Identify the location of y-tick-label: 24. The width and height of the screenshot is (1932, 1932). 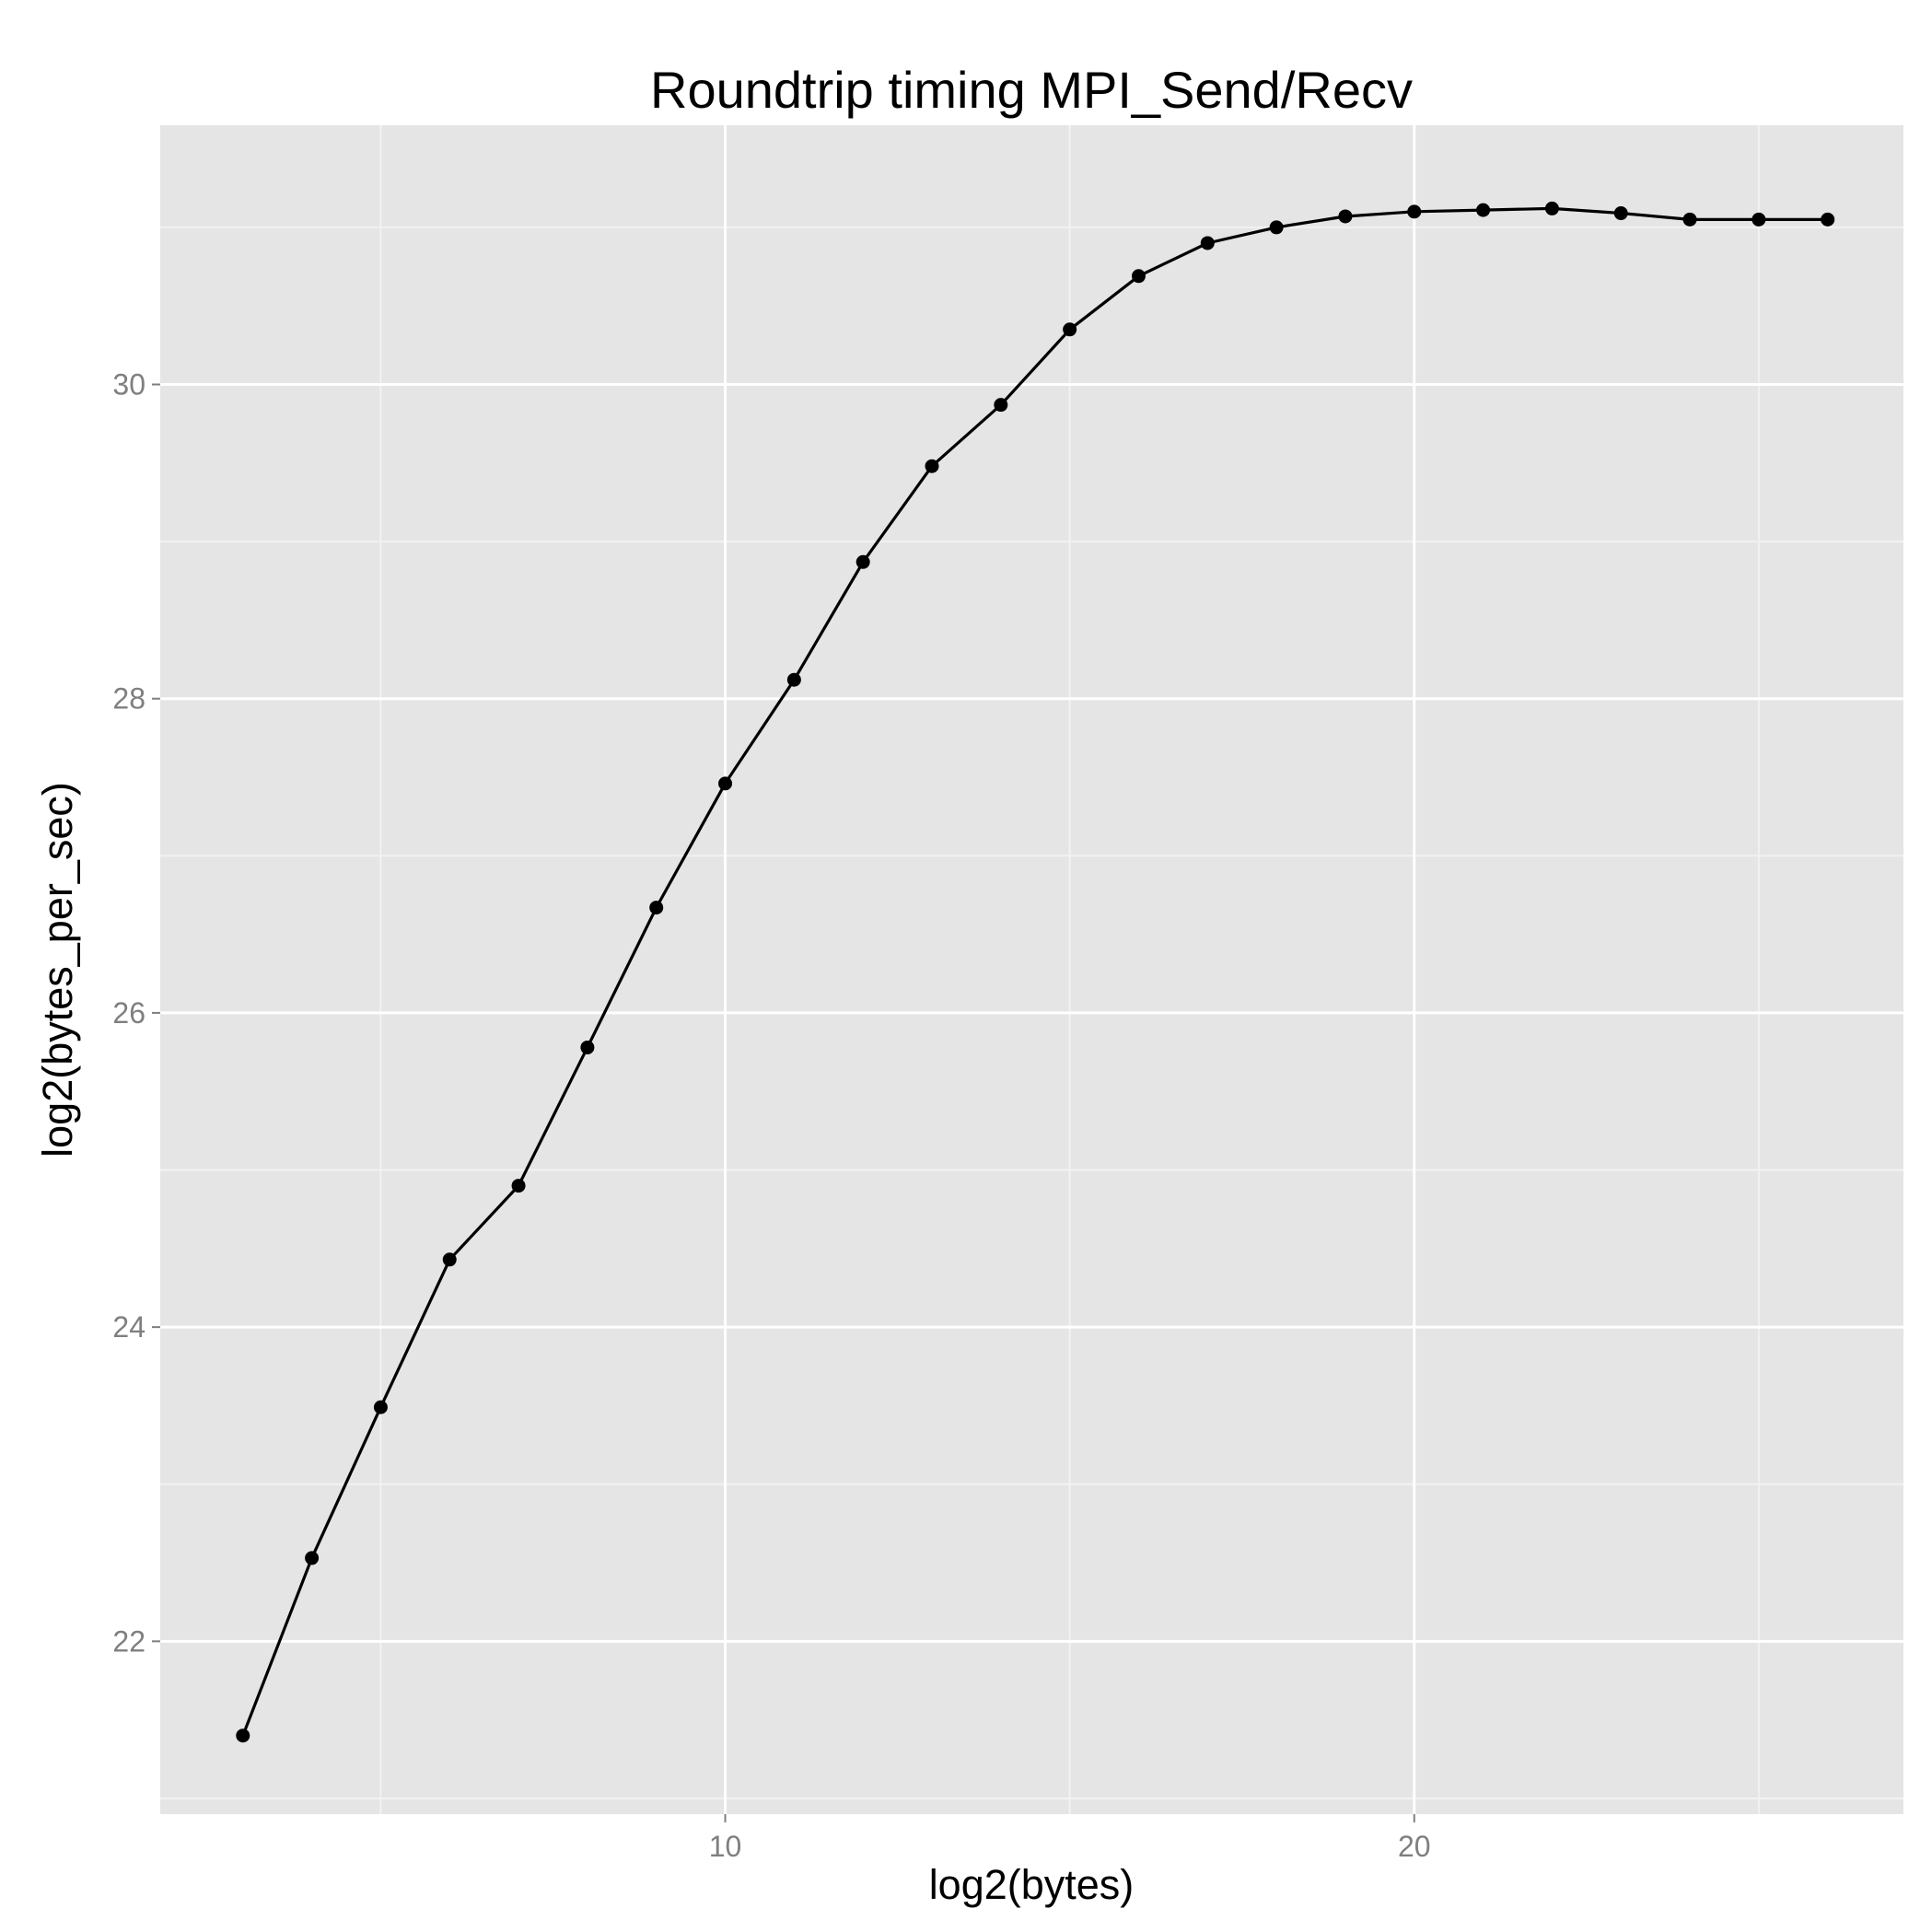
(128, 1327).